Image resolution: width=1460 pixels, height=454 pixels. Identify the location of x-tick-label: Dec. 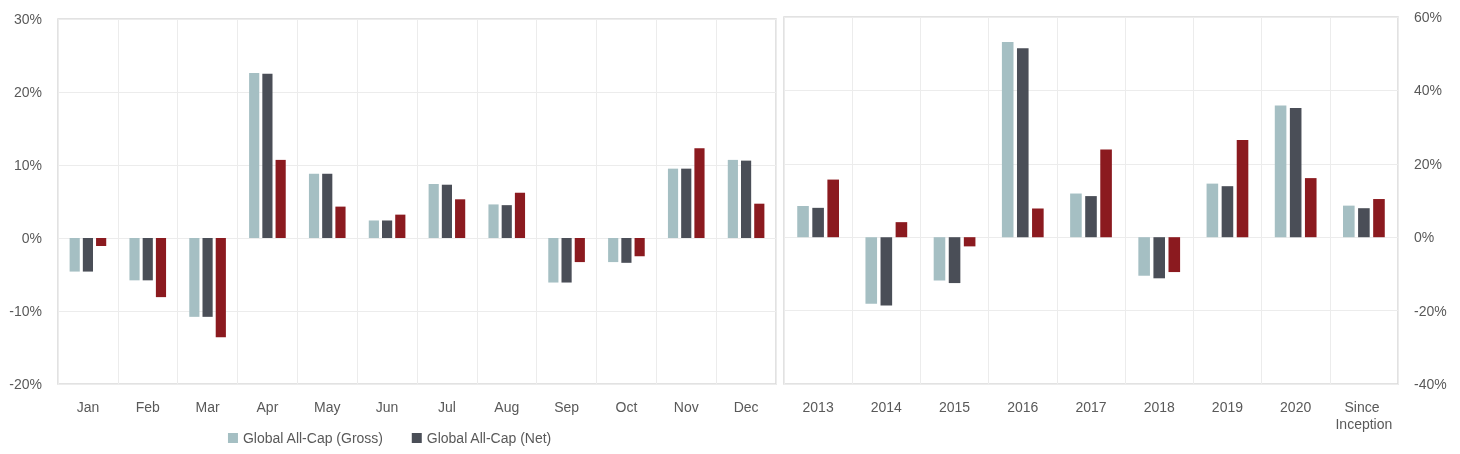
(746, 406).